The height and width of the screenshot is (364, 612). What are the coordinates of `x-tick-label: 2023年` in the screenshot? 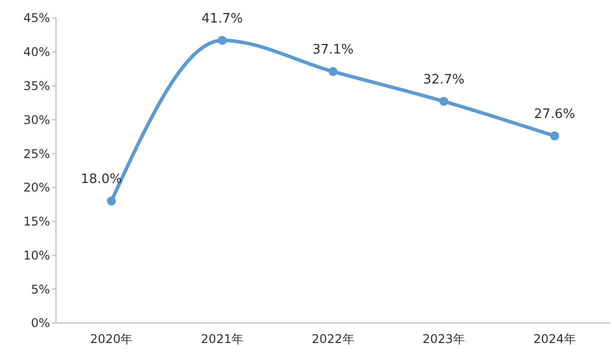 It's located at (444, 339).